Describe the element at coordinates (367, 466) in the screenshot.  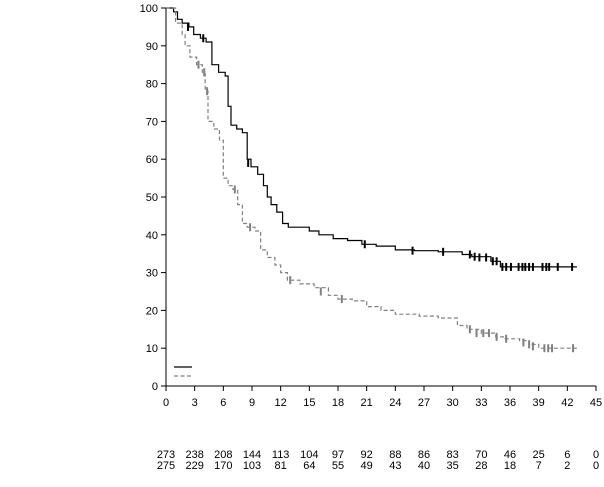
I see `at-risk-count: 49` at that location.